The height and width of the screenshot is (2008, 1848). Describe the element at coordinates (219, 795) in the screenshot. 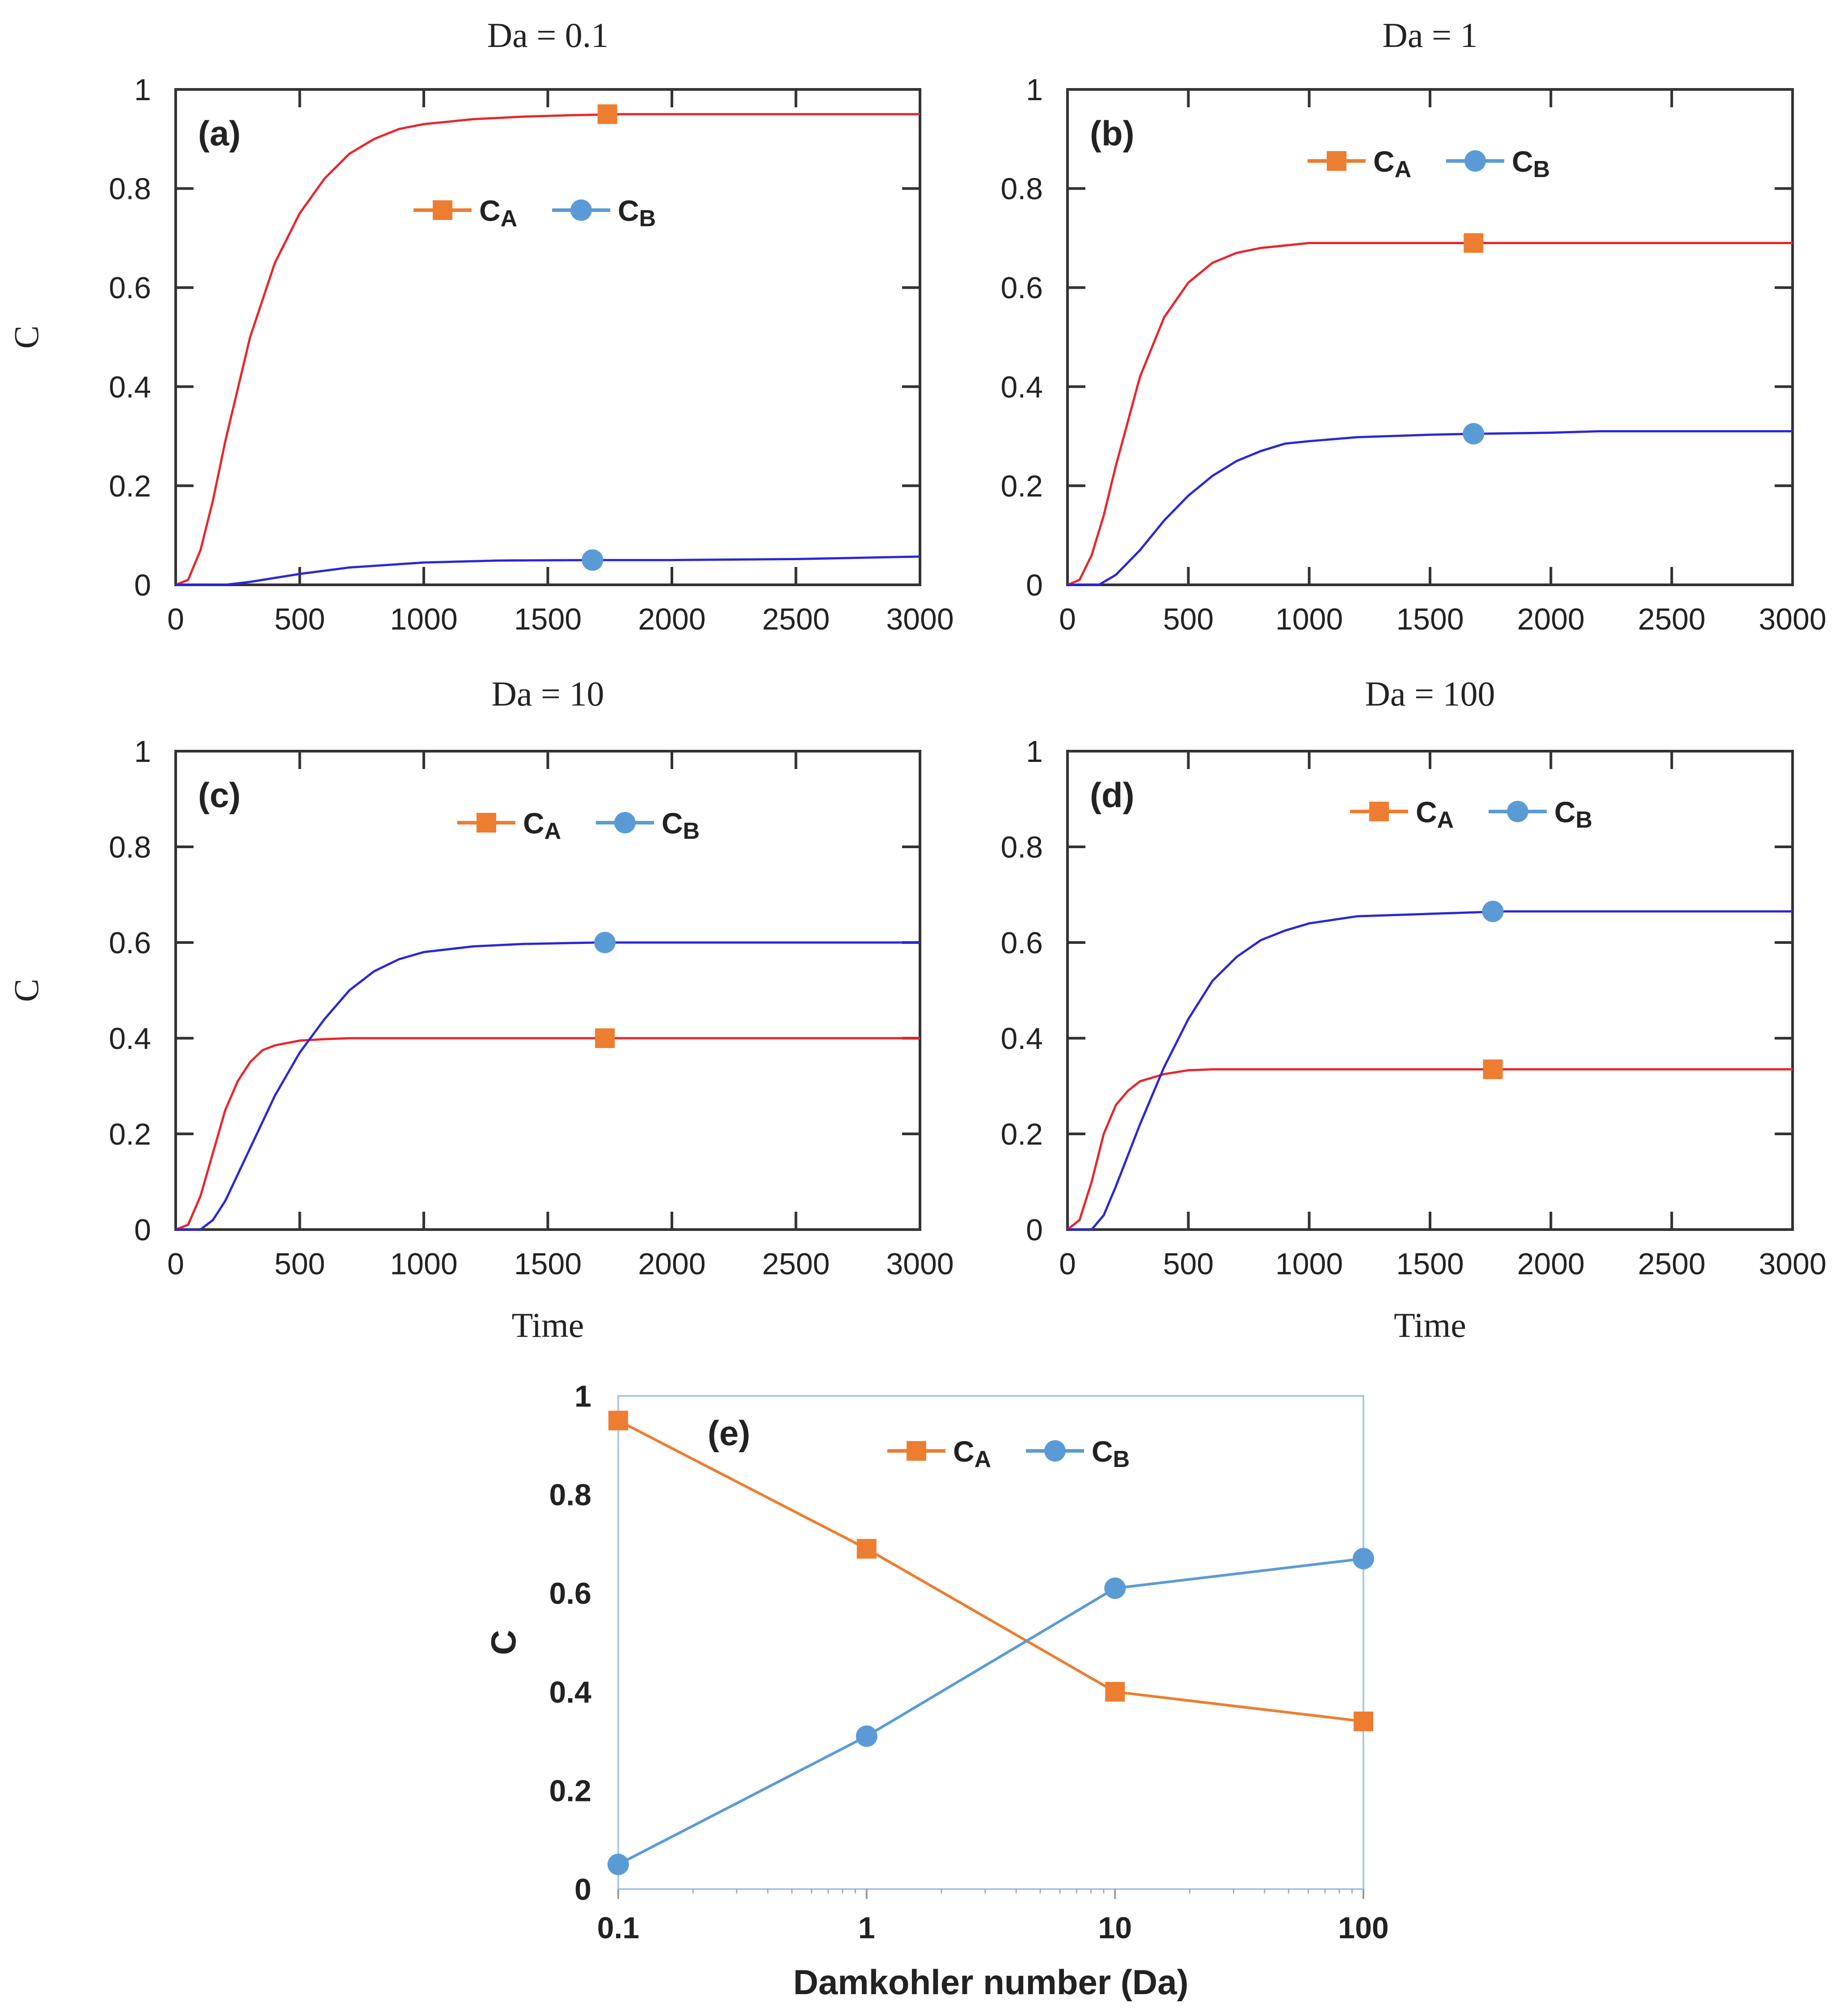

I see `panel-label: (c)` at that location.